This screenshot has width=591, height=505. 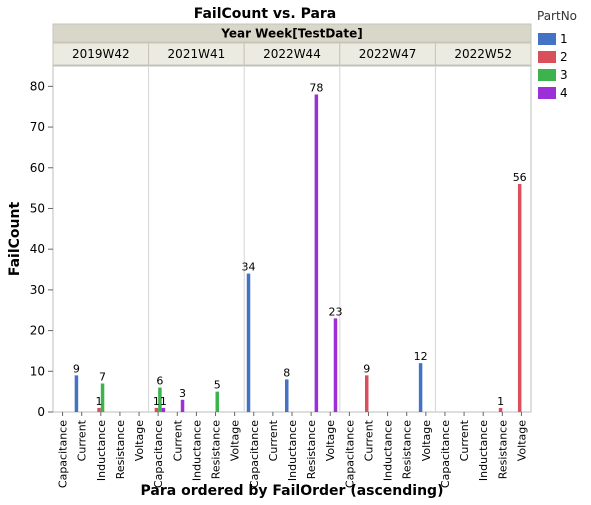 I want to click on group-cell-2022W52, so click(x=483, y=54).